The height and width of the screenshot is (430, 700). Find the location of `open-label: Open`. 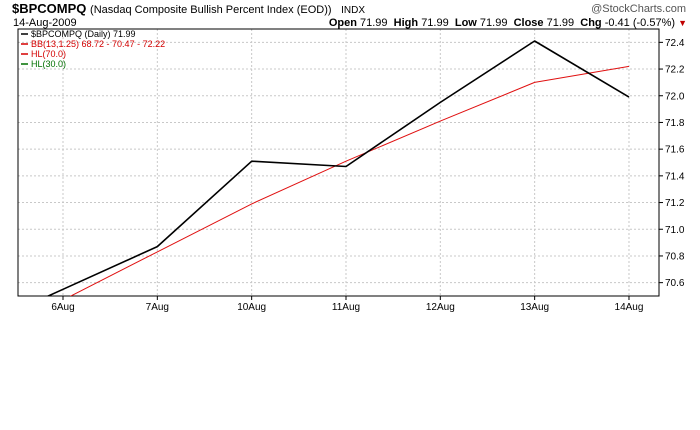

open-label: Open is located at coordinates (342, 23).